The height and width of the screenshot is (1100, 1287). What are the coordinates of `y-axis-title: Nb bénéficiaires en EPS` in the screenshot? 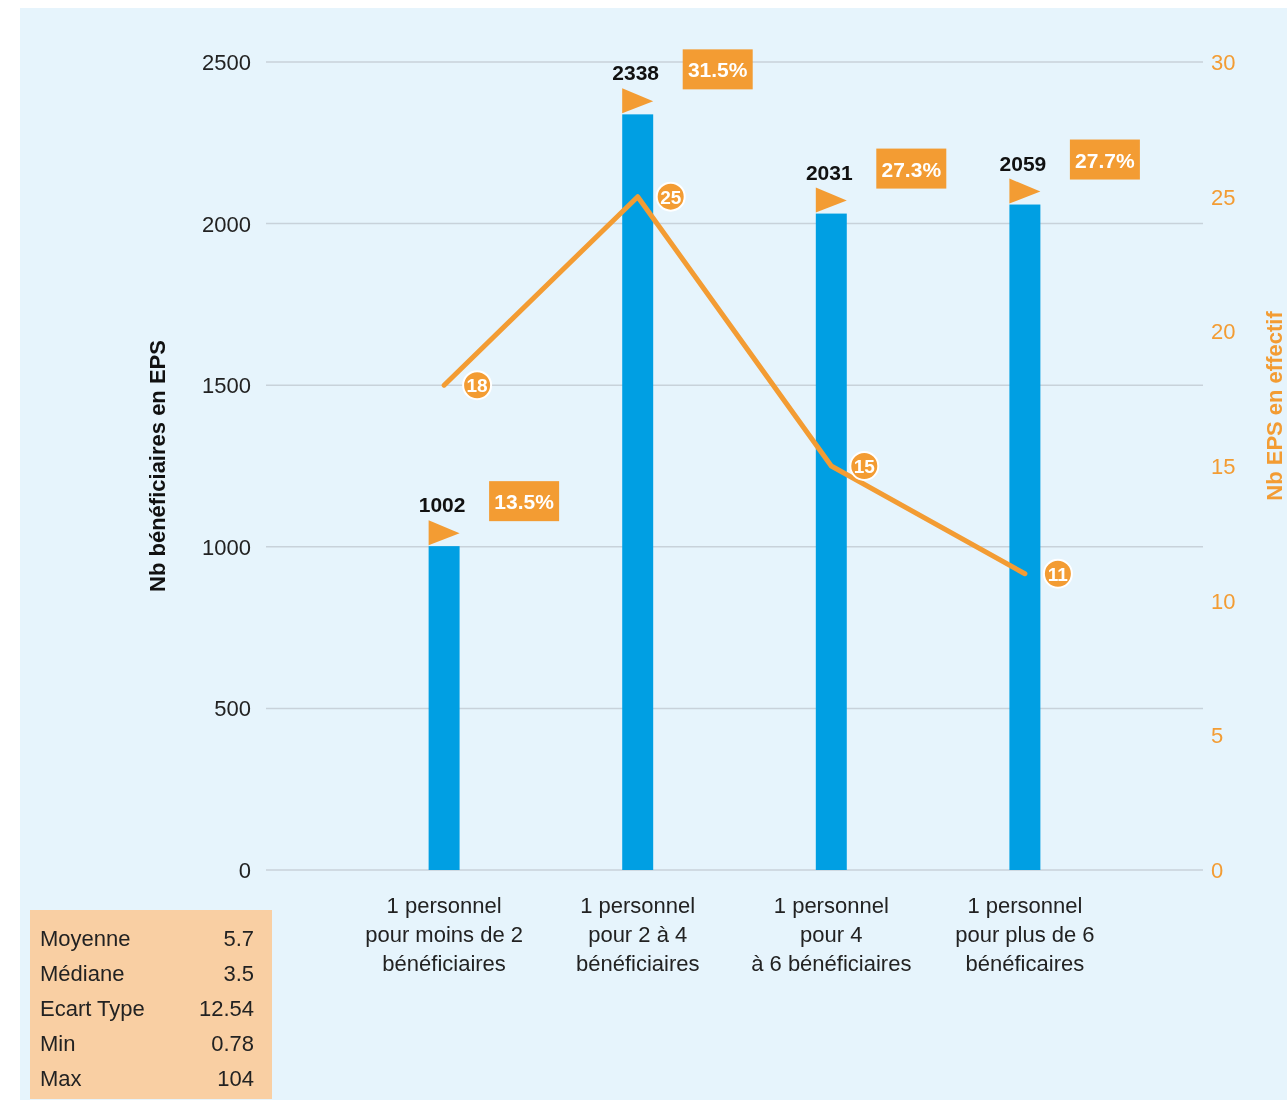 It's located at (157, 466).